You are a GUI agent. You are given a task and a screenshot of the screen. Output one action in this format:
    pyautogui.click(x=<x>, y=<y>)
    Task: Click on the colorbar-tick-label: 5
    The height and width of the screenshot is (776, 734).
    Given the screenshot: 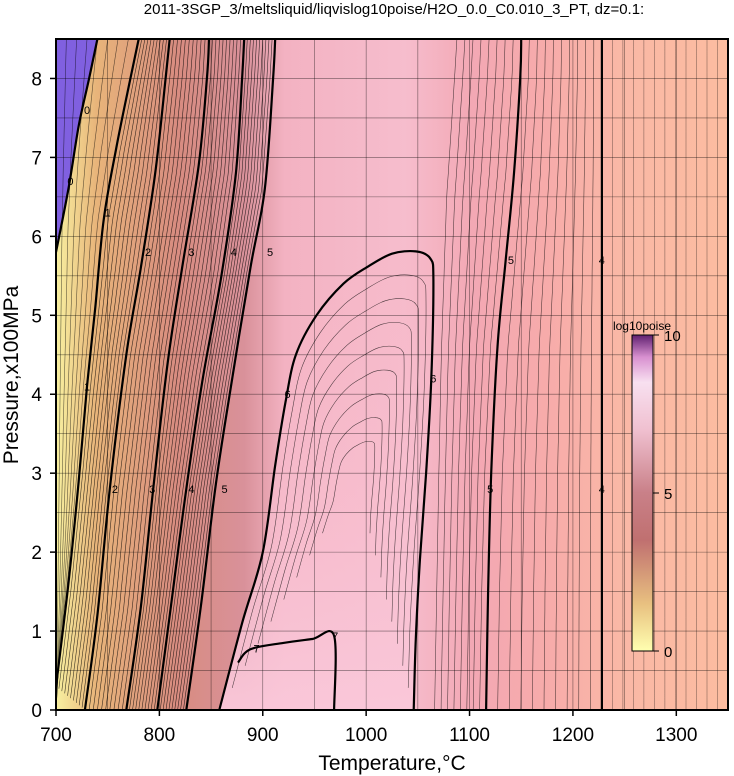 What is the action you would take?
    pyautogui.click(x=668, y=494)
    